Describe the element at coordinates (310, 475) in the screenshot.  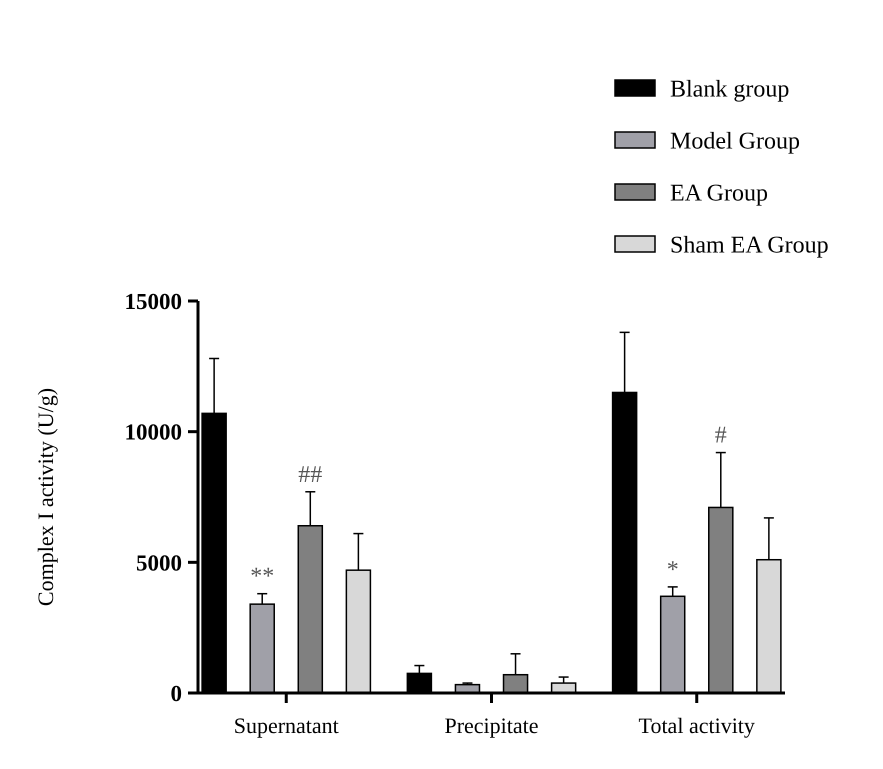
I see `annotation: ##` at that location.